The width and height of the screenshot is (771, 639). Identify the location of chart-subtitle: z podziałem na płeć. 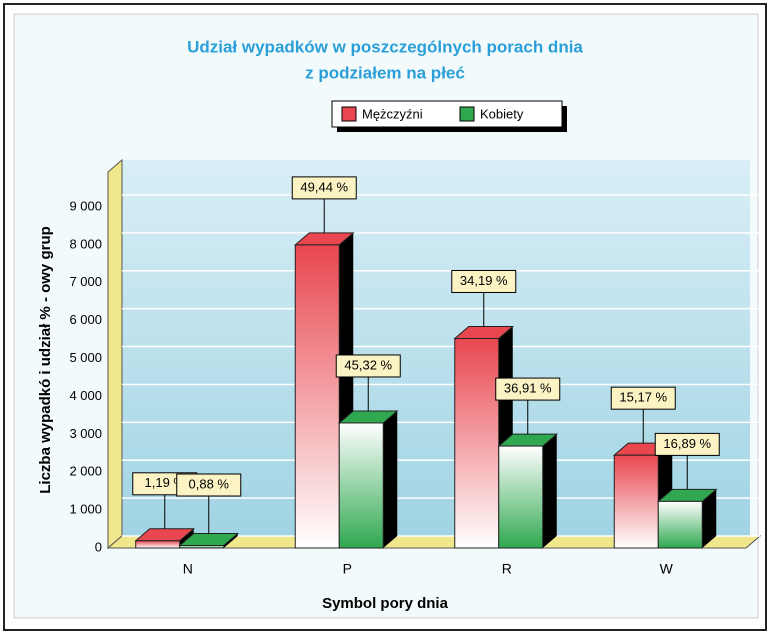
(385, 72).